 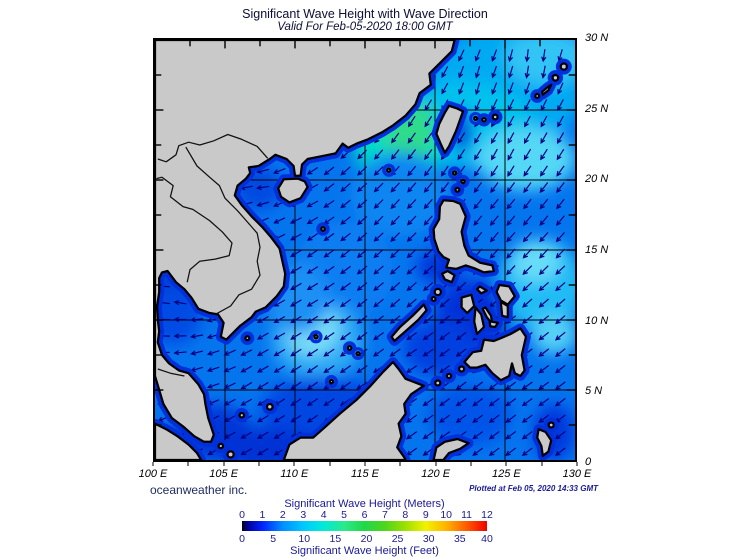 What do you see at coordinates (262, 515) in the screenshot?
I see `meter-tick-value: 1` at bounding box center [262, 515].